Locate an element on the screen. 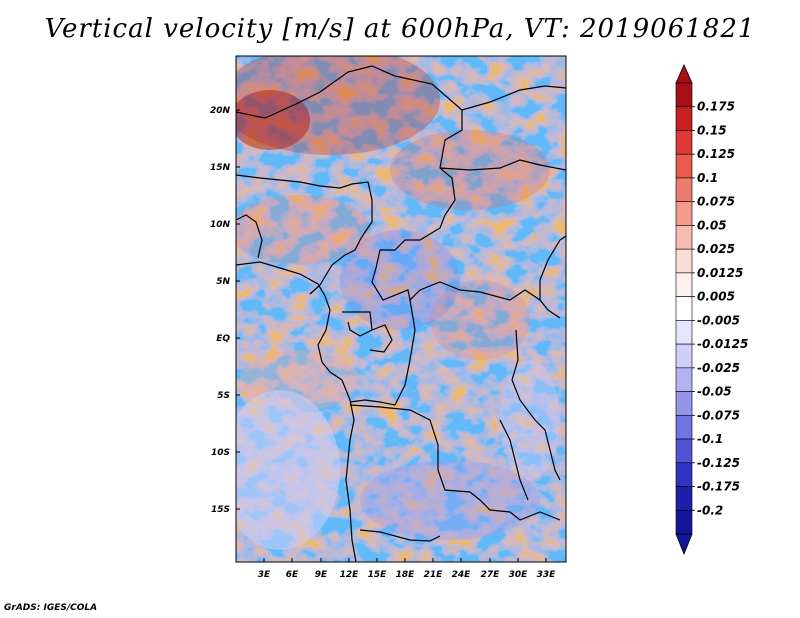  colorbar-bottom-arrow is located at coordinates (684, 544).